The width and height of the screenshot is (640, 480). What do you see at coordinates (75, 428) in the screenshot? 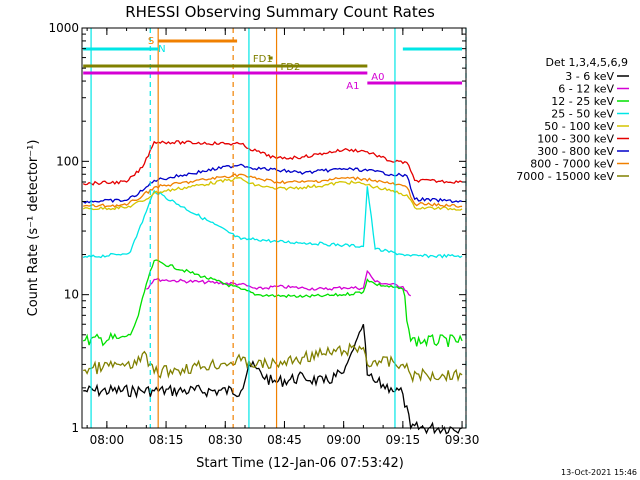
I see `y-tick-label: 1` at bounding box center [75, 428].